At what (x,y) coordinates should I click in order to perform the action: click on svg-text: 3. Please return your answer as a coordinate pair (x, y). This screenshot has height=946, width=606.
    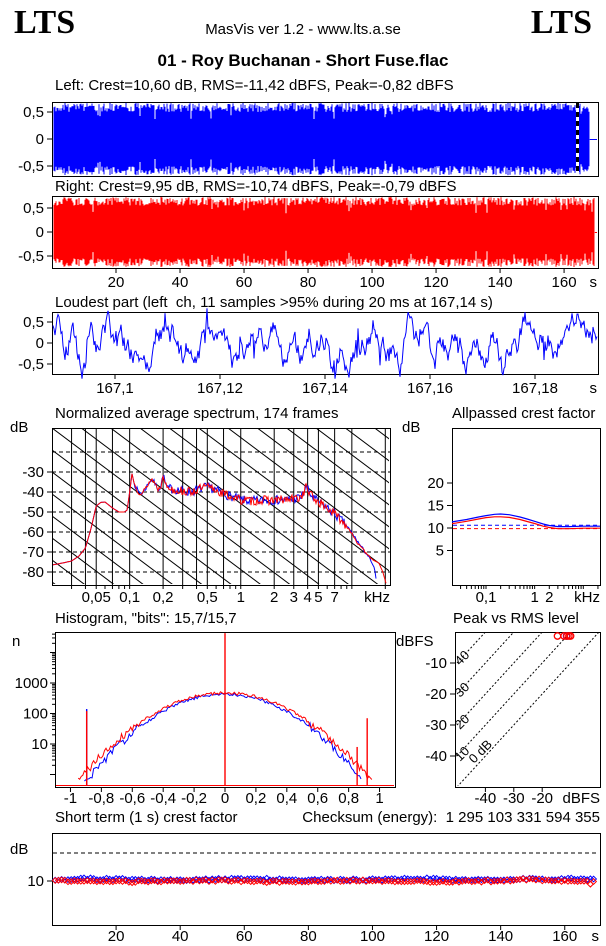
    Looking at the image, I should click on (294, 597).